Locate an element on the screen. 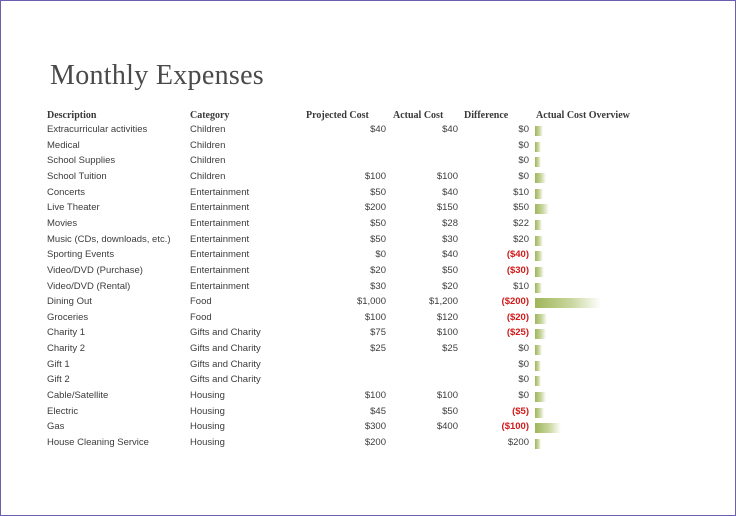  row-difference: ($100) is located at coordinates (515, 427).